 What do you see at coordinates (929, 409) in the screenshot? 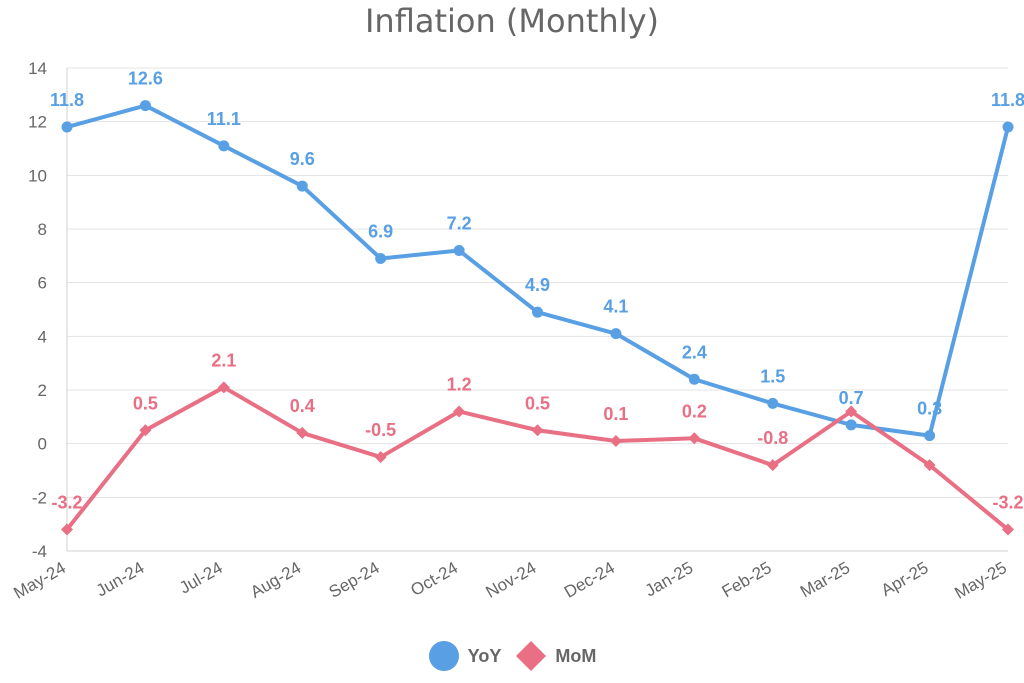
I see `data-label: 0.3` at bounding box center [929, 409].